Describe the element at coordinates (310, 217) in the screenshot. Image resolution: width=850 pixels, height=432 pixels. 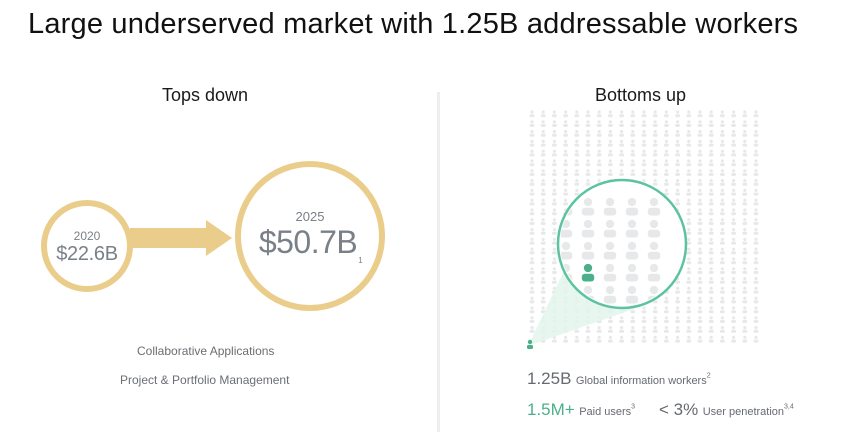
I see `market-2025-year: 2025` at that location.